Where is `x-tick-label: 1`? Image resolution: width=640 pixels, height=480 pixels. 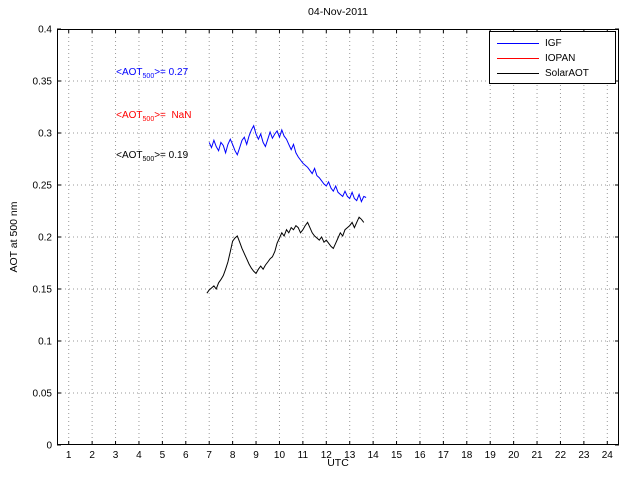
x-tick-label: 1 is located at coordinates (69, 455).